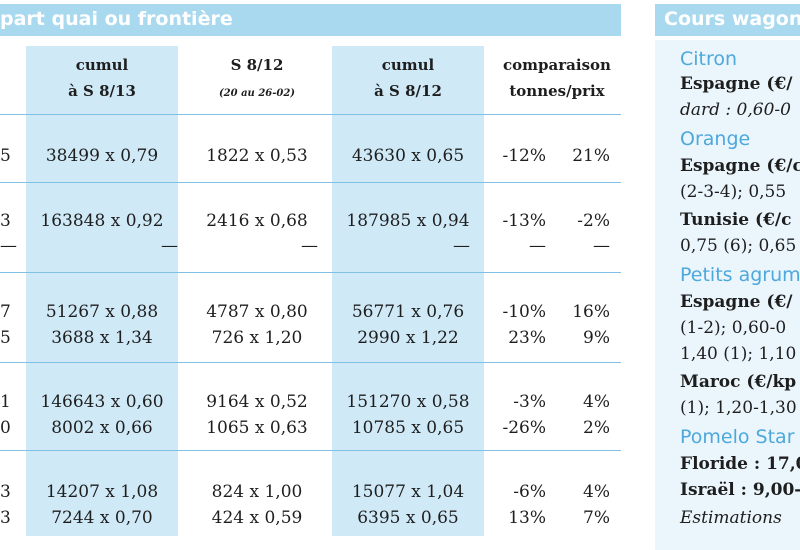 Image resolution: width=800 pixels, height=550 pixels. I want to click on wagon-prices-title-bar: Cours wagon, so click(727, 20).